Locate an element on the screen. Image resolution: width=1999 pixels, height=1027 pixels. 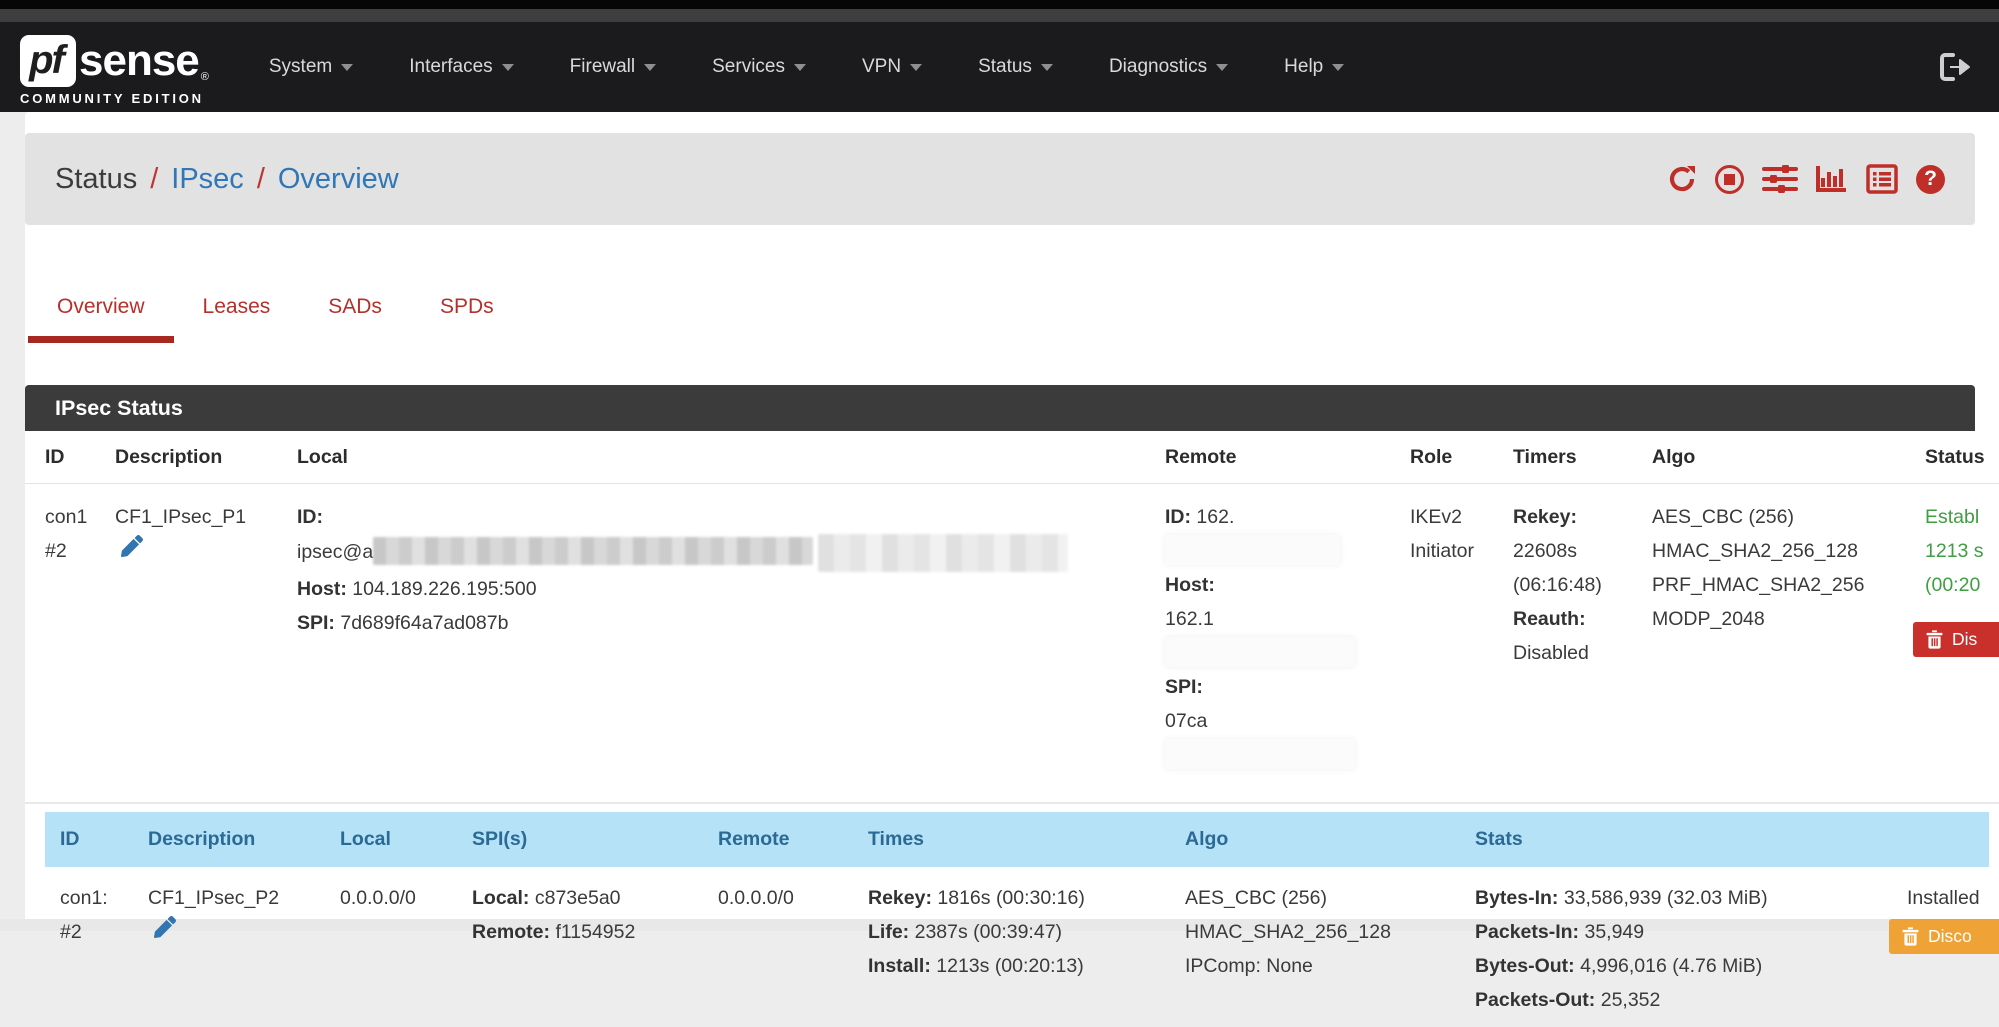
nav-item-label: Interfaces is located at coordinates (451, 66).